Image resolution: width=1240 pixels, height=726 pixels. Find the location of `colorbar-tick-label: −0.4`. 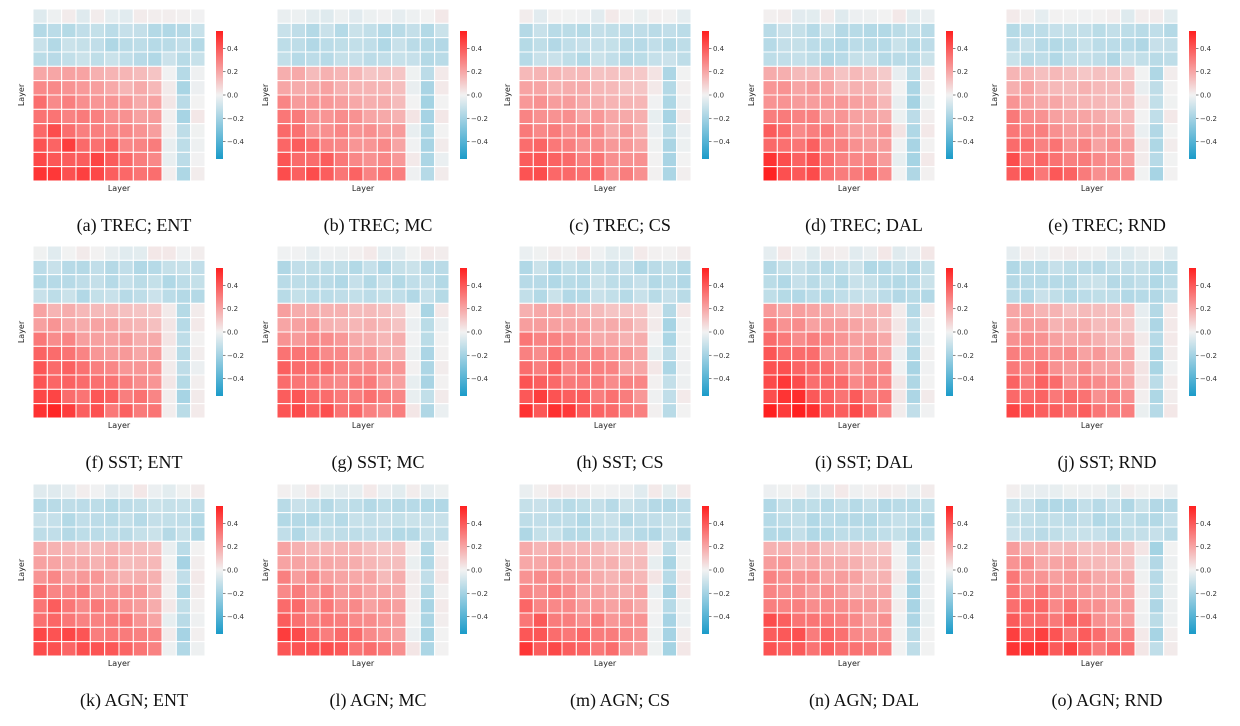

colorbar-tick-label: −0.4 is located at coordinates (966, 379).